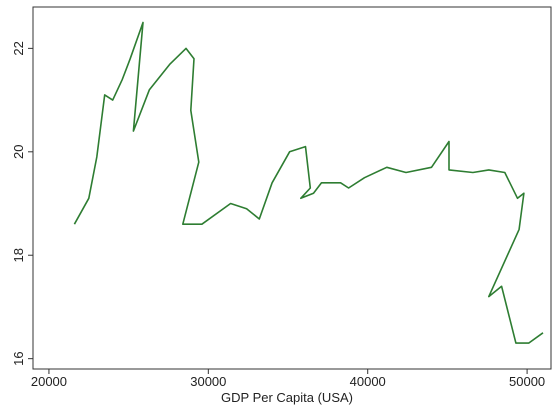  I want to click on x-tick-label: 50000, so click(527, 381).